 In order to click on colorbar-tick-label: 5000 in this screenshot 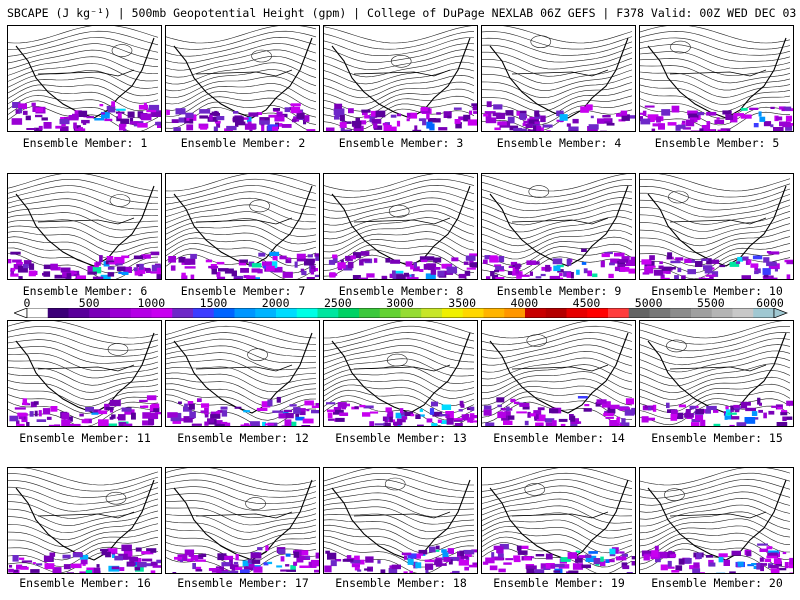, I will do `click(648, 303)`.